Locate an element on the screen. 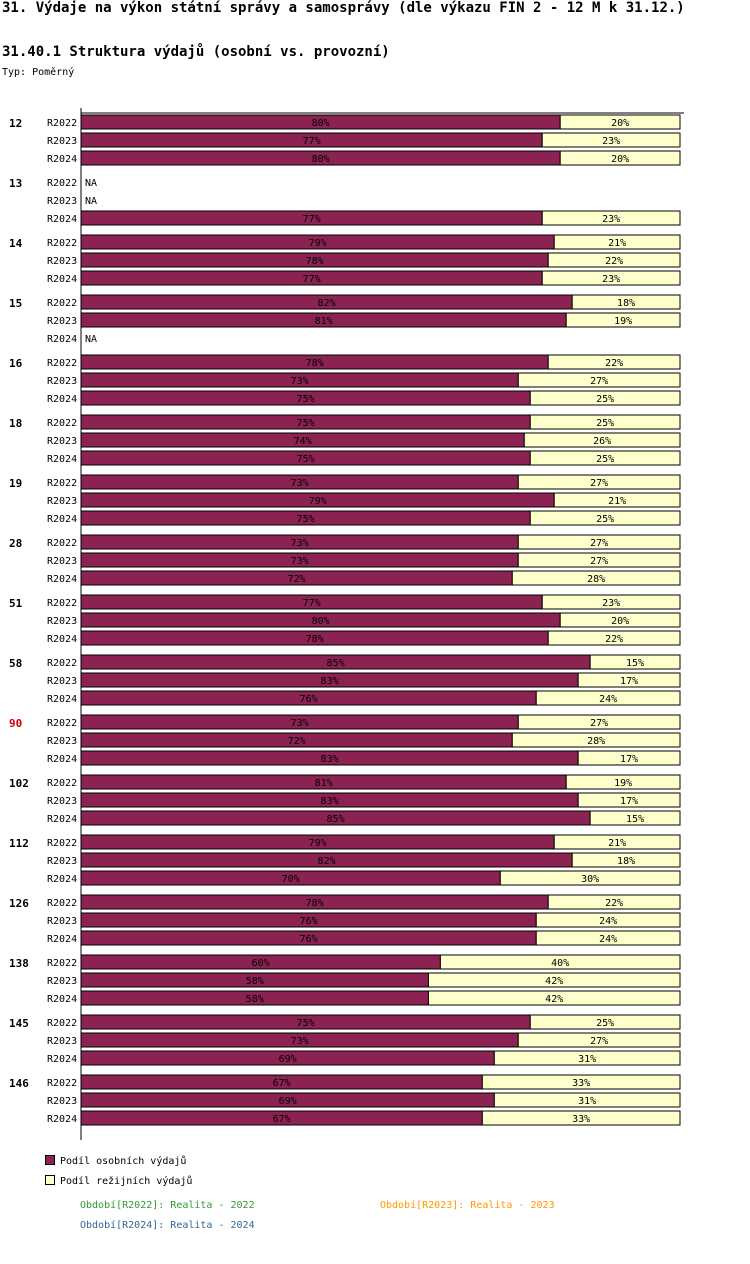 This screenshot has width=750, height=1264. value-label-personal: 67% is located at coordinates (282, 1119).